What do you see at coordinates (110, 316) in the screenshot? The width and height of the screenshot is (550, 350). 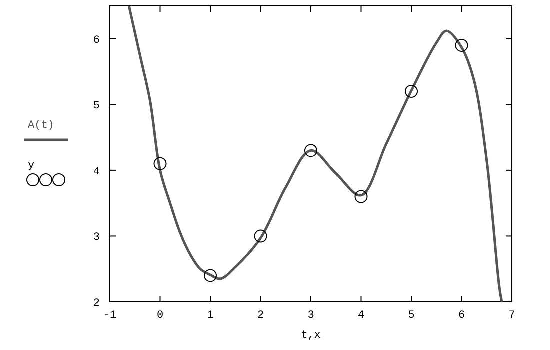 I see `x-tick-label: -1` at bounding box center [110, 316].